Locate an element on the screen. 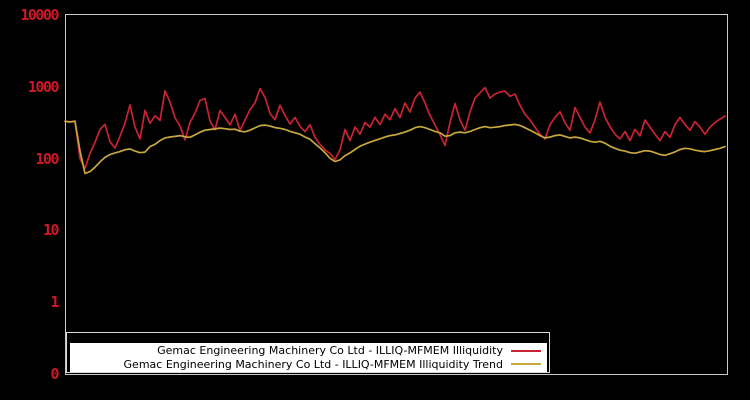  y-tick-label: 1000 is located at coordinates (43, 87).